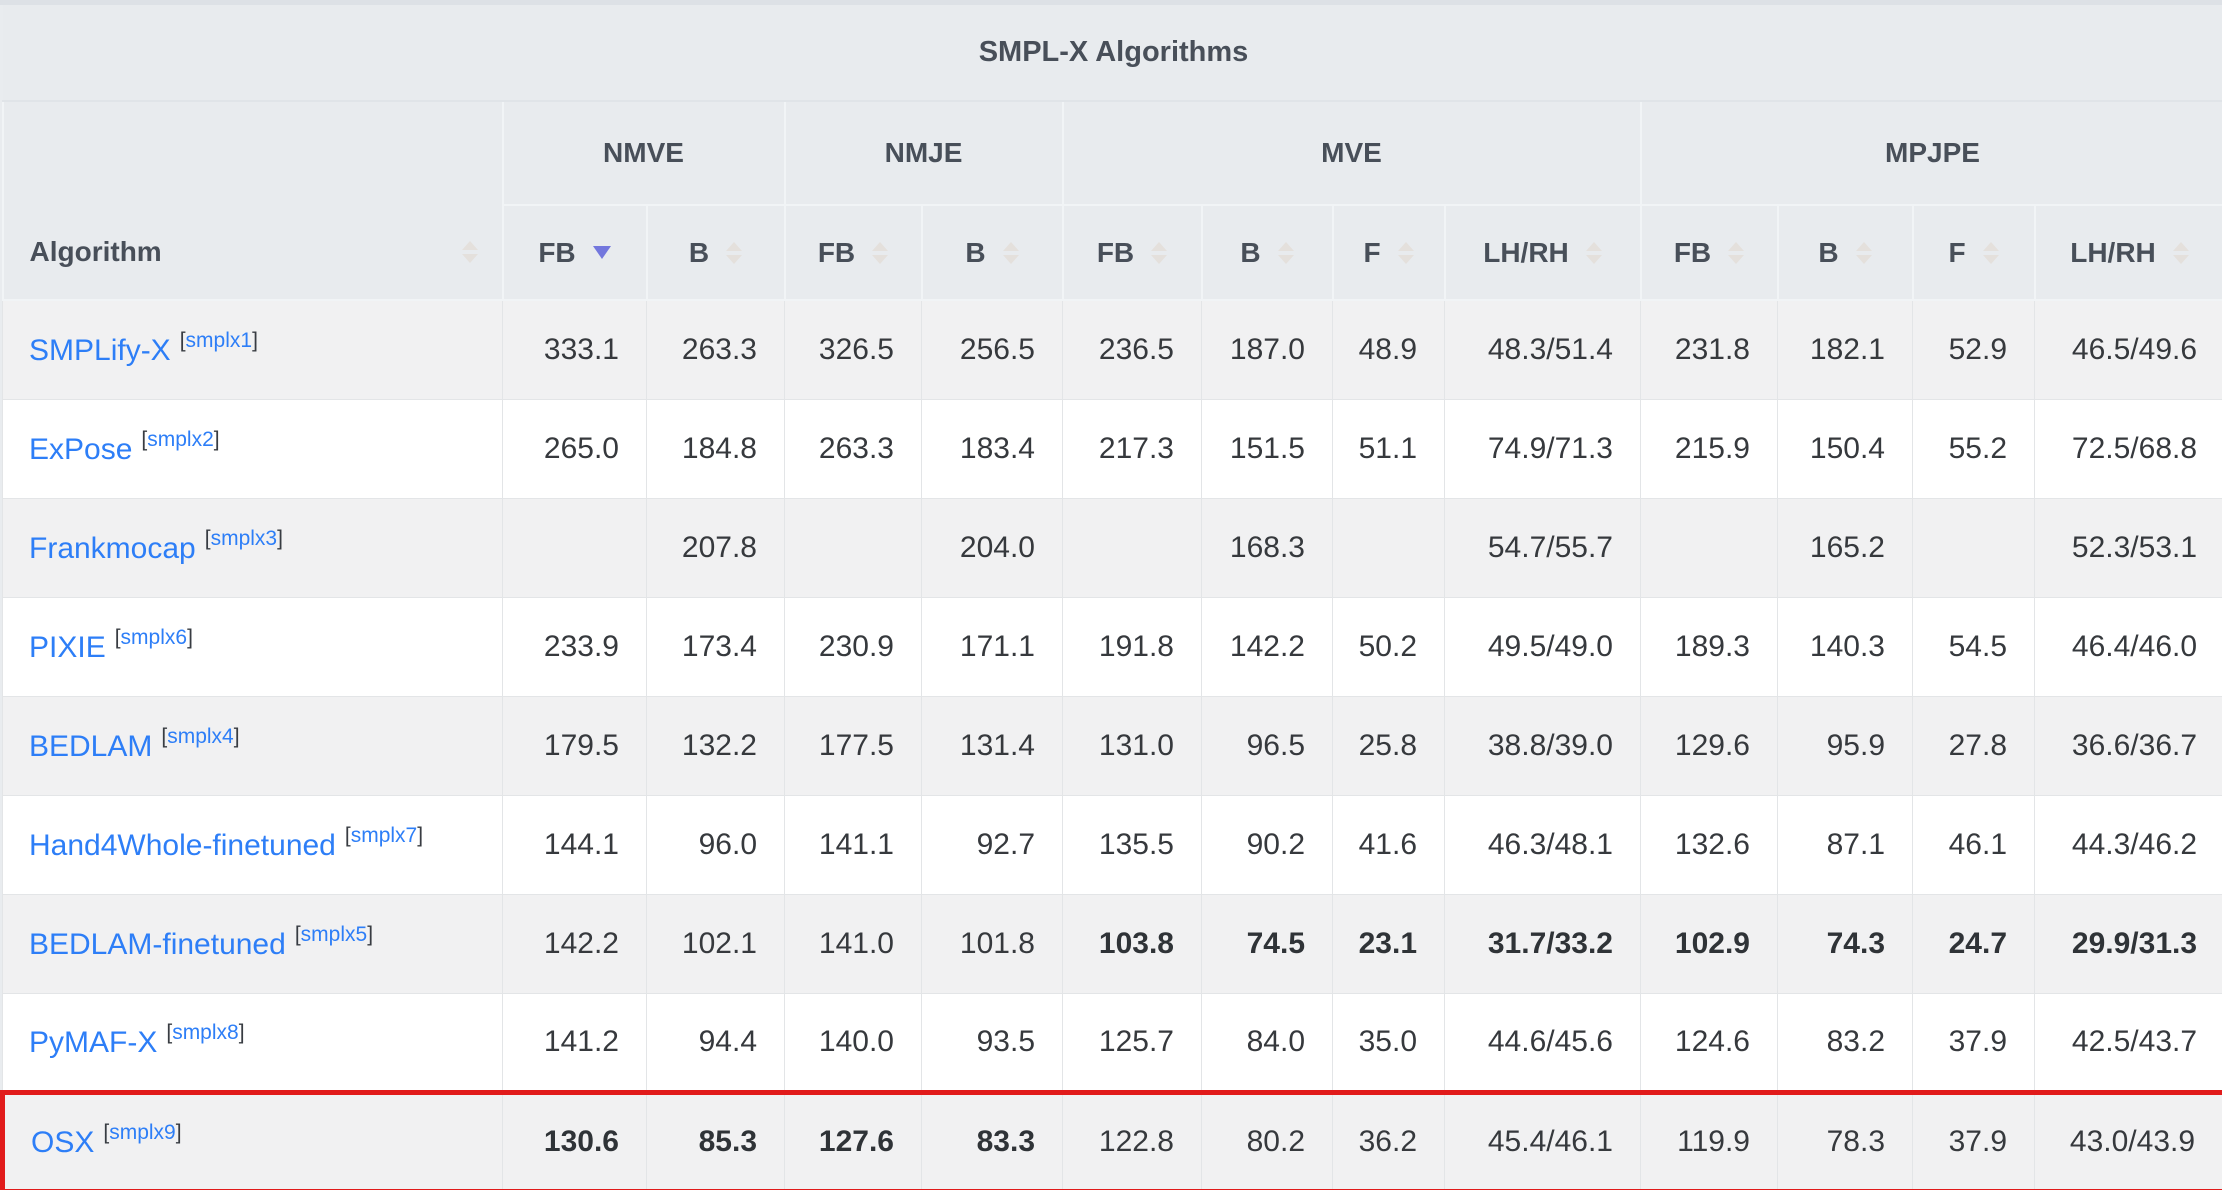 Image resolution: width=2222 pixels, height=1190 pixels. I want to click on col-header-nmve-fb: FB, so click(574, 252).